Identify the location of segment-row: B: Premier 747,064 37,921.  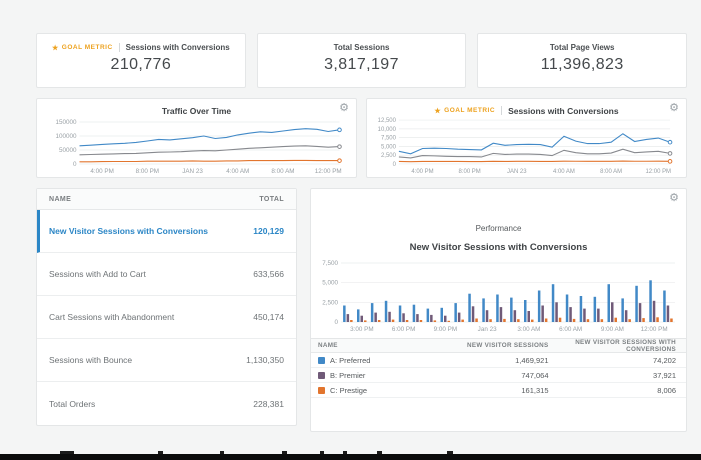
(498, 375).